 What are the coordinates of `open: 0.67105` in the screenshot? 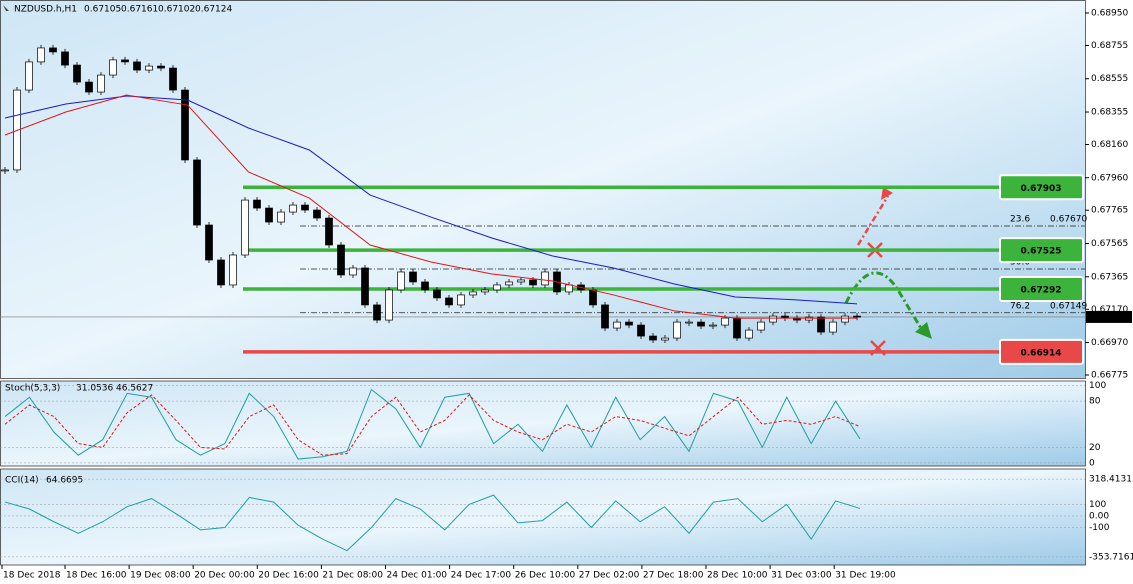 It's located at (102, 10).